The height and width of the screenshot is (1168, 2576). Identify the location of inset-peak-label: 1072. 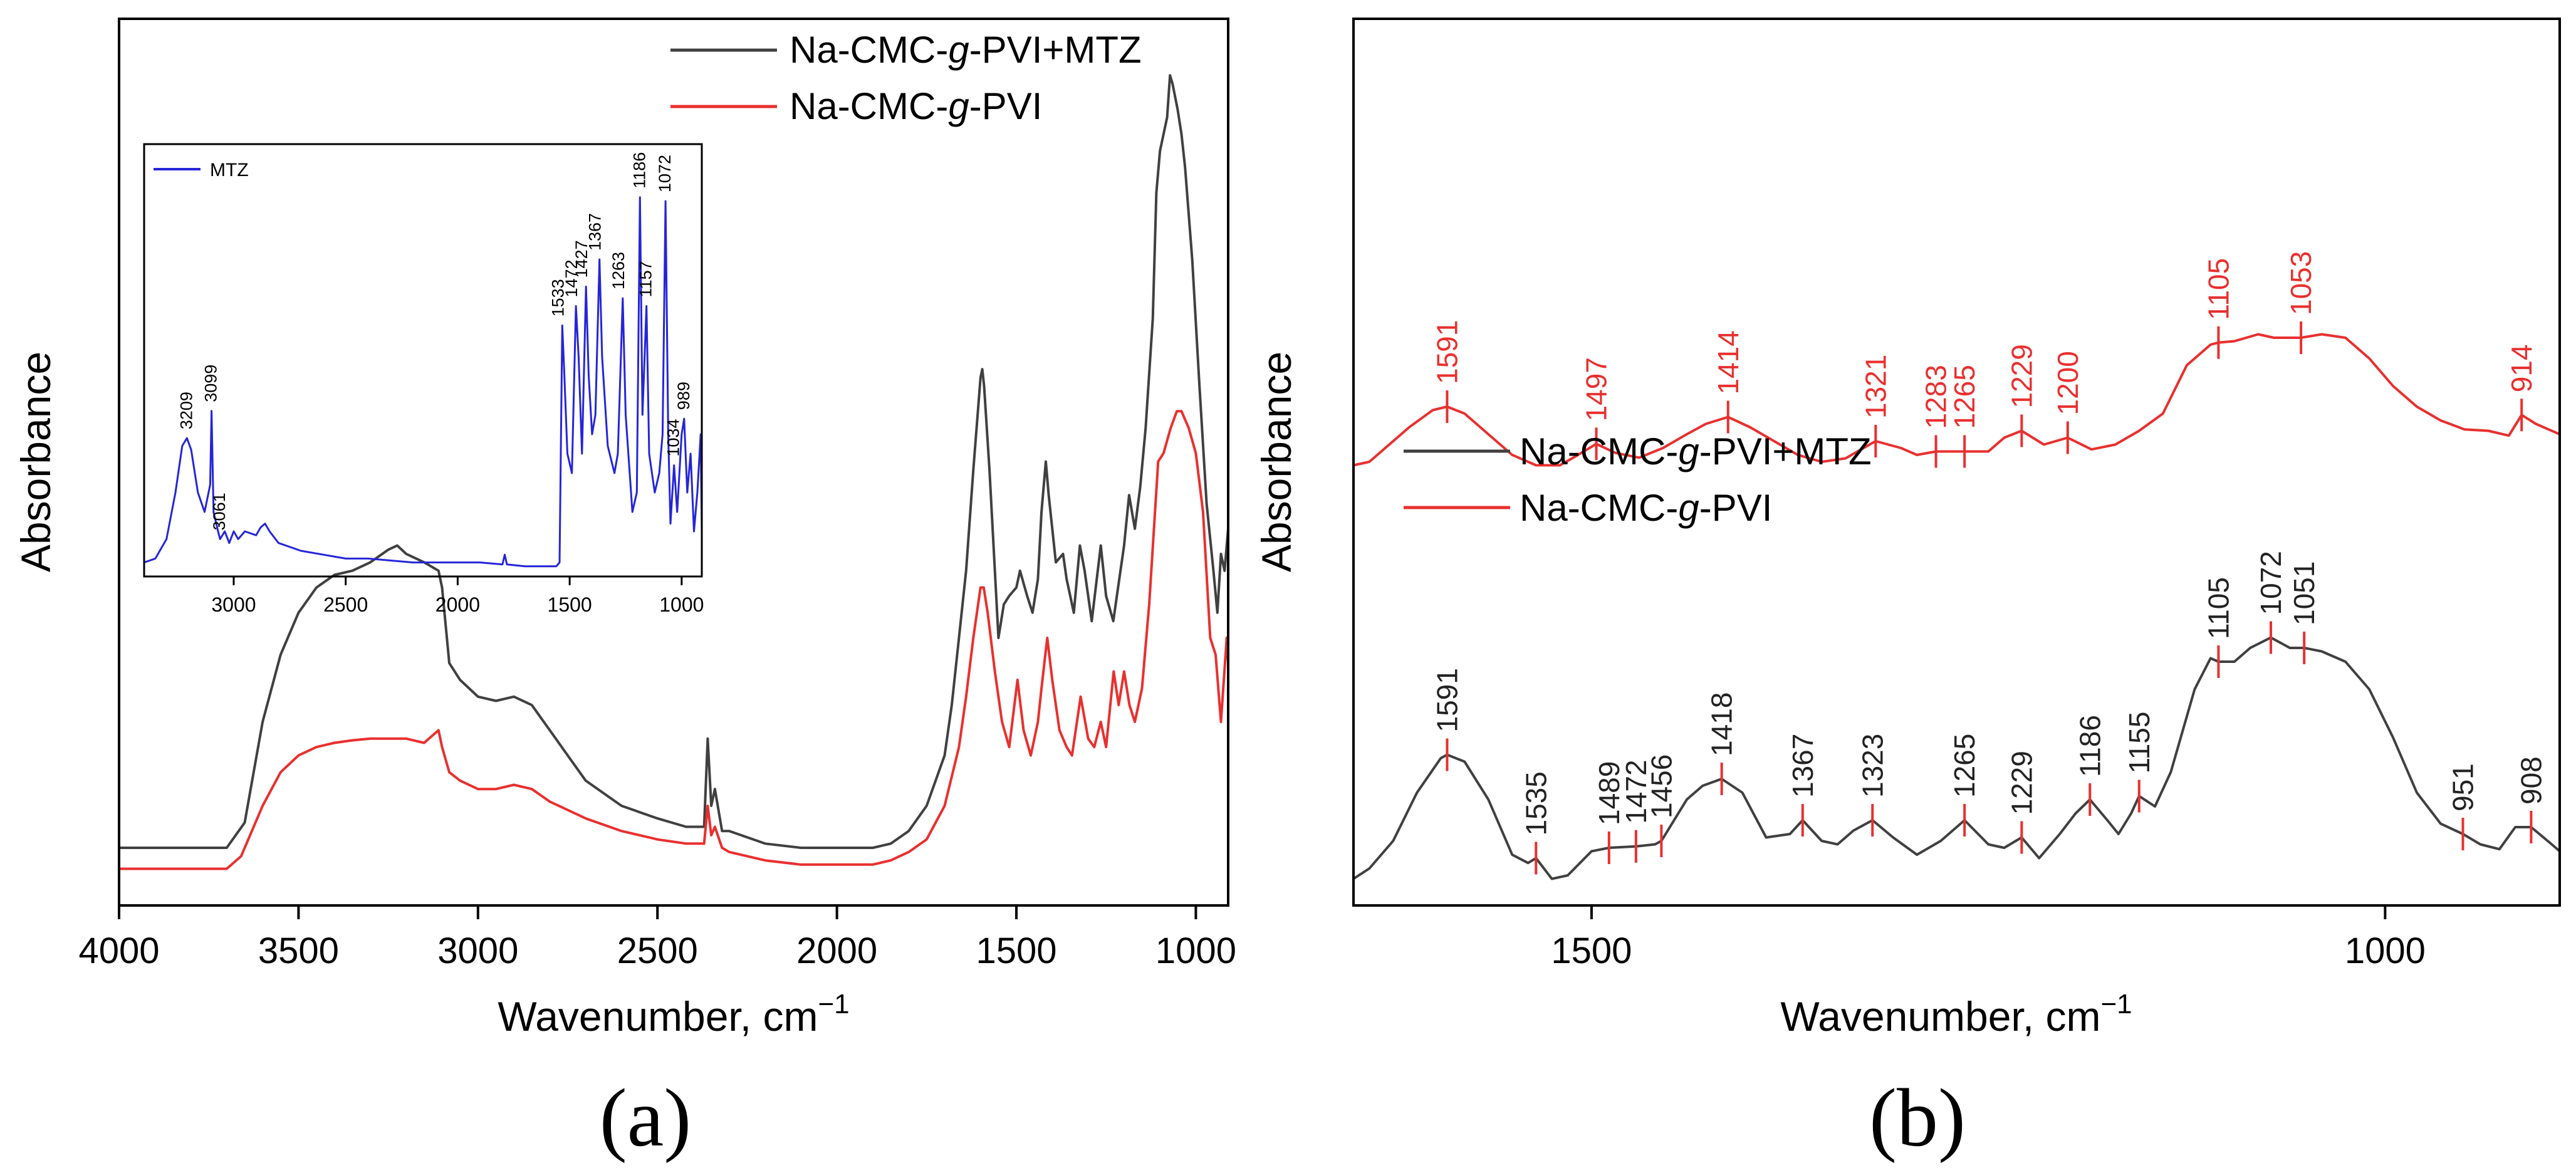
(664, 173).